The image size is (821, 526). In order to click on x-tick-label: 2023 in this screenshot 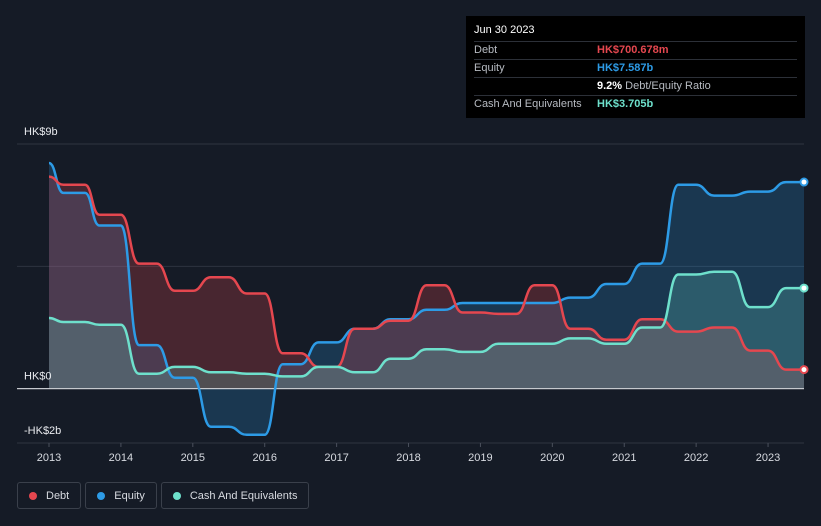, I will do `click(768, 458)`.